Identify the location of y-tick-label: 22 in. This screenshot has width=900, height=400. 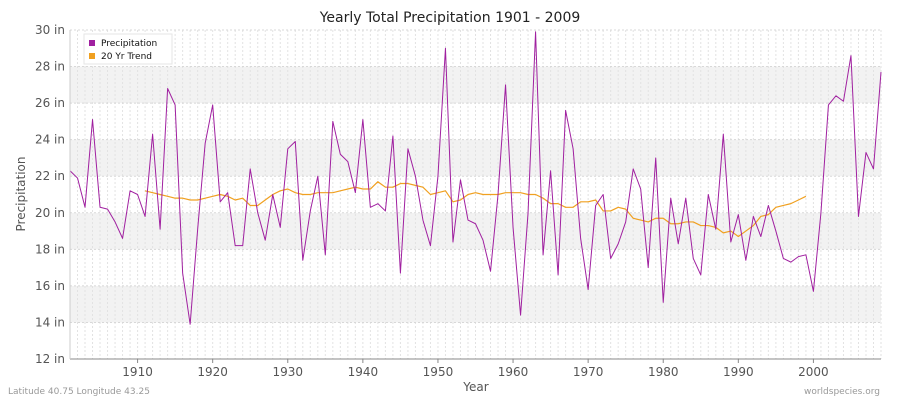
(50, 176).